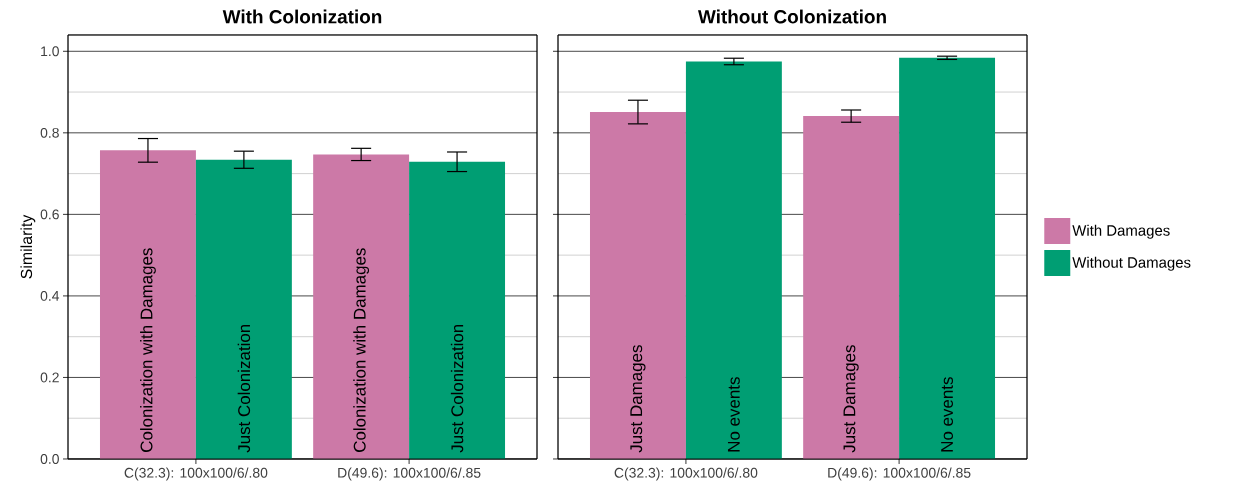 The height and width of the screenshot is (490, 1248). Describe the element at coordinates (49, 459) in the screenshot. I see `y-tick-label: 0.0` at that location.